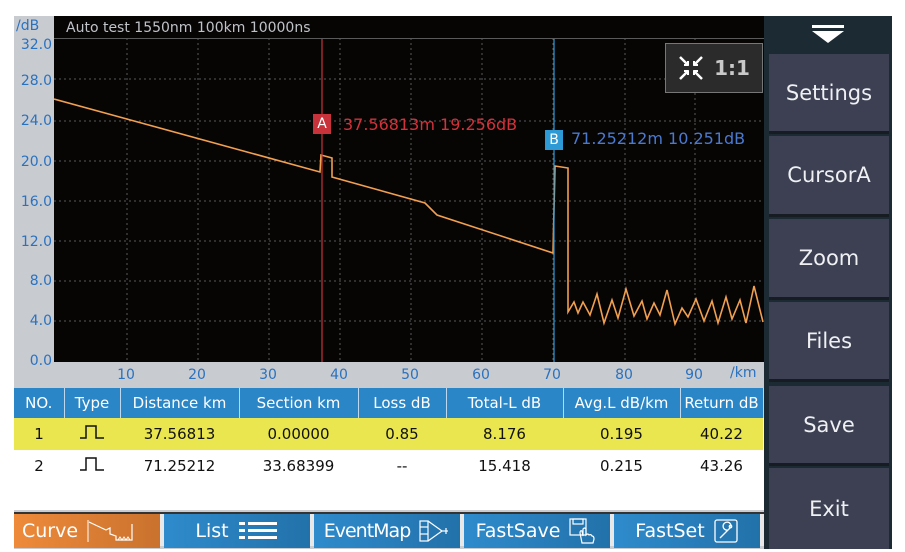  What do you see at coordinates (298, 466) in the screenshot?
I see `cell-section: 33.68399` at bounding box center [298, 466].